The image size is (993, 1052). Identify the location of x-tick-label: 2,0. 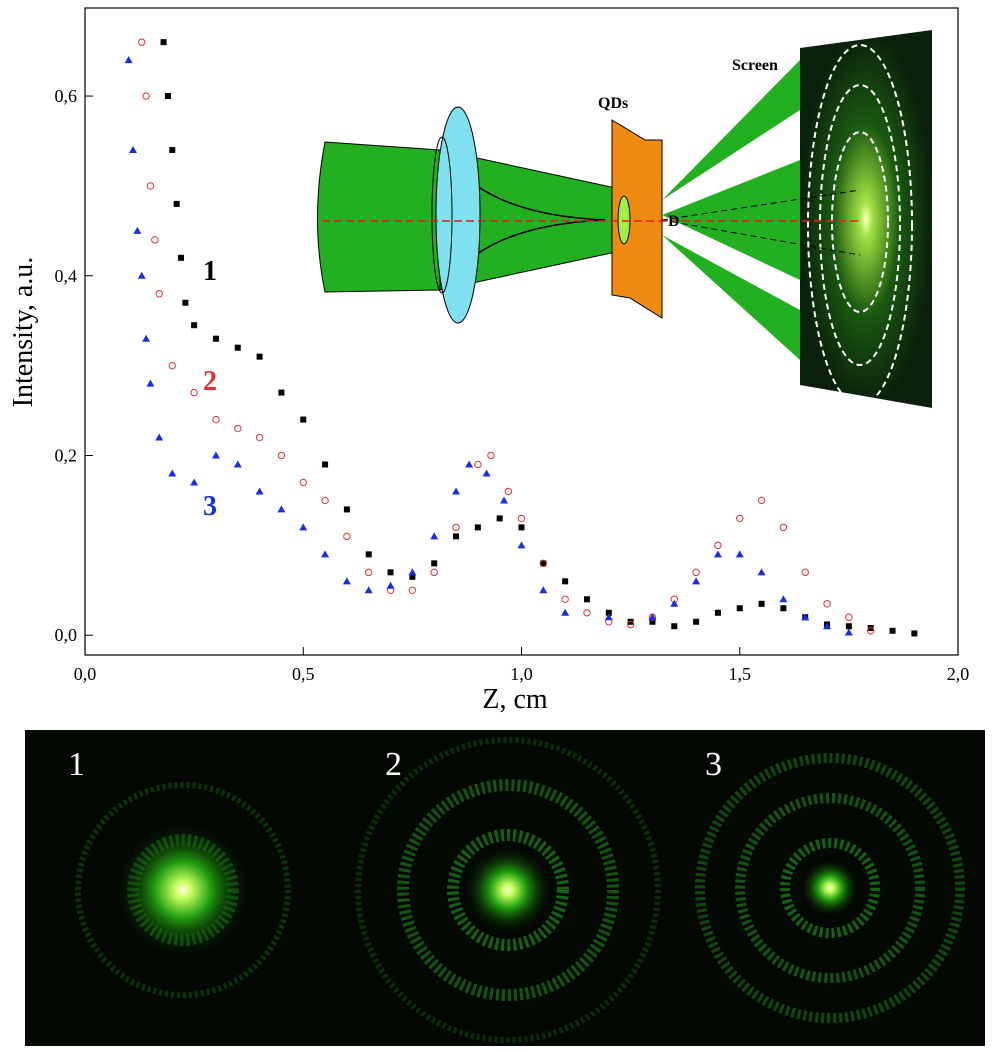
(958, 674).